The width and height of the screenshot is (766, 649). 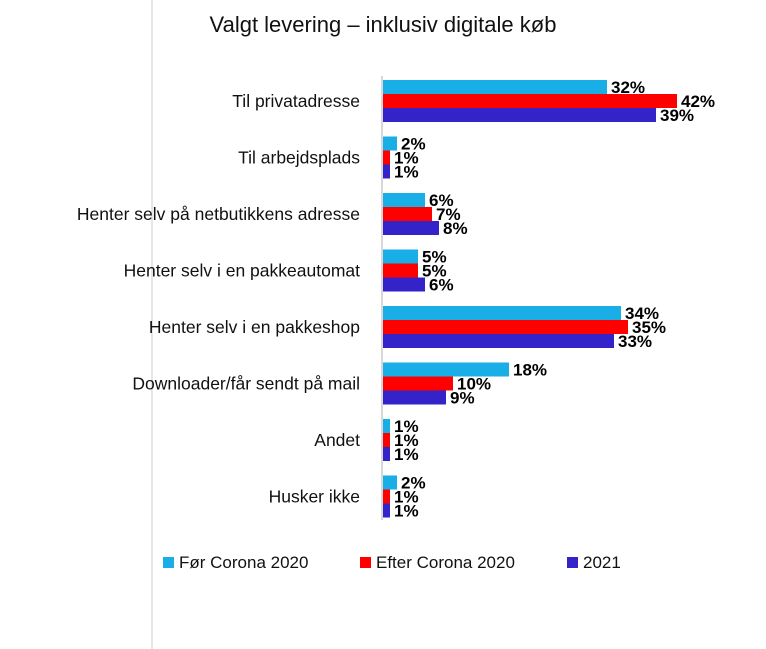 I want to click on data-label: 33%, so click(x=635, y=341).